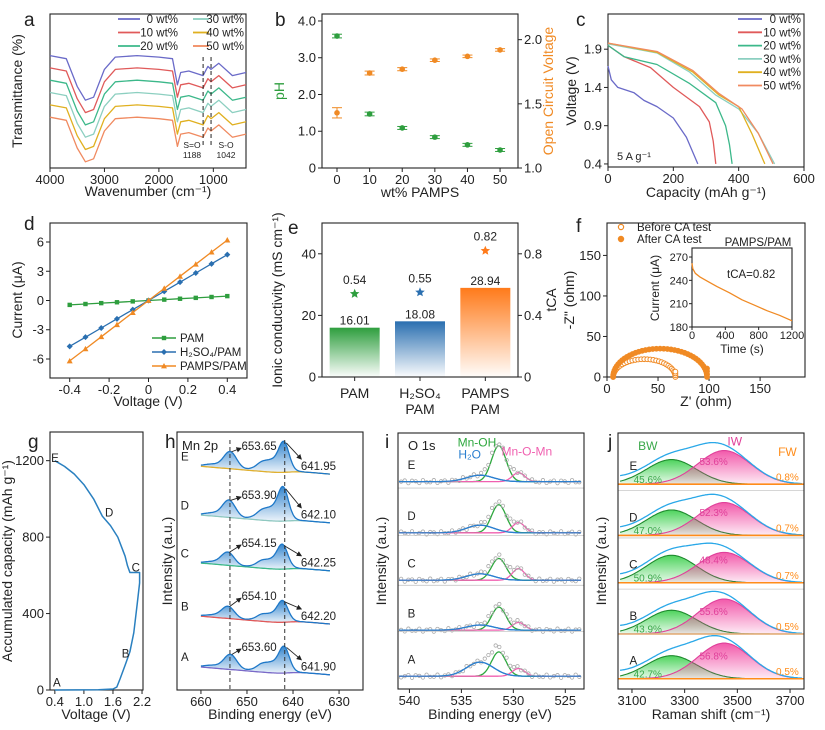 Image resolution: width=825 pixels, height=730 pixels. Describe the element at coordinates (607, 178) in the screenshot. I see `x-tick-label: 0` at that location.